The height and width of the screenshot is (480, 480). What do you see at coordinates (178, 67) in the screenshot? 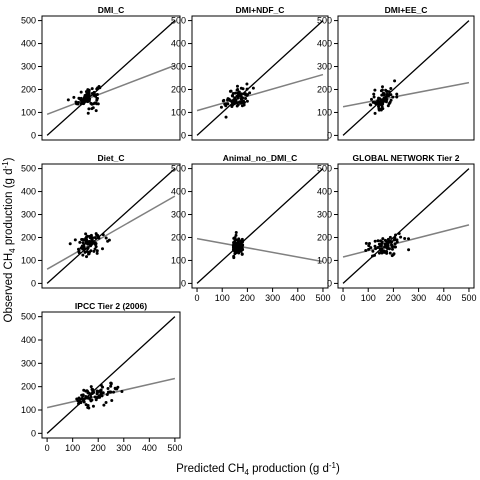
I see `y-tick-label: 300` at bounding box center [178, 67].